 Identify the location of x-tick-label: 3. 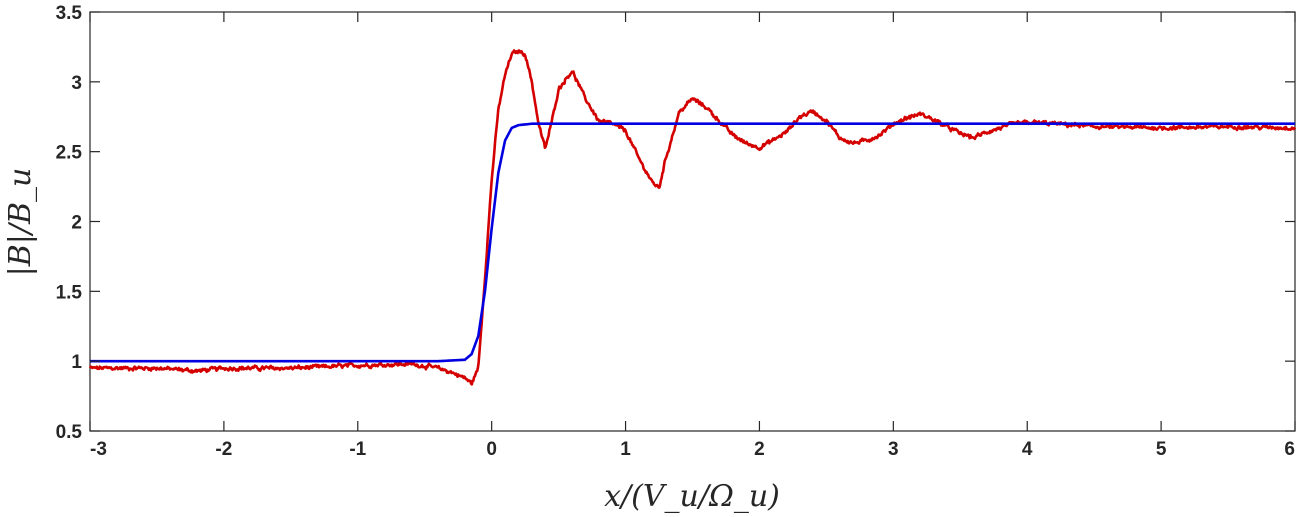
(893, 449).